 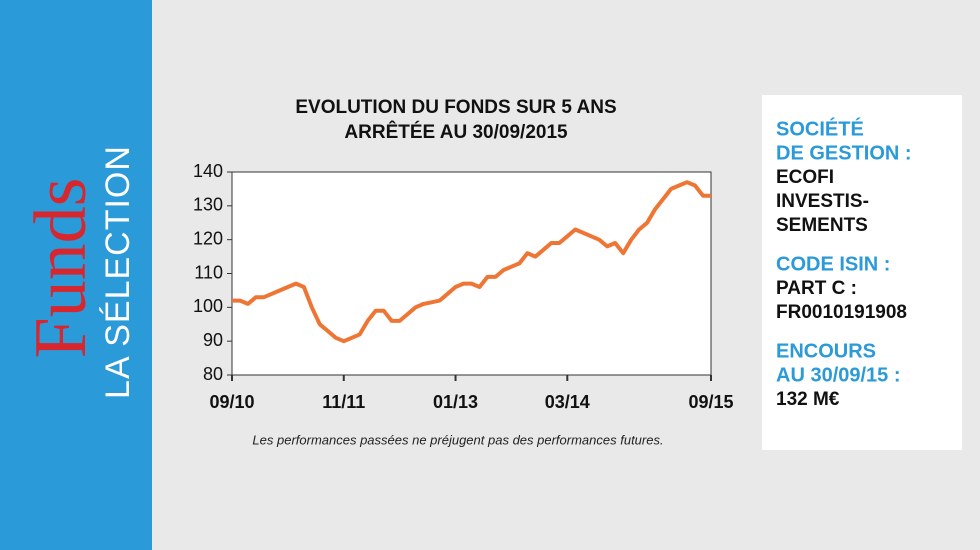 I want to click on y-tick-label: 80, so click(x=213, y=374).